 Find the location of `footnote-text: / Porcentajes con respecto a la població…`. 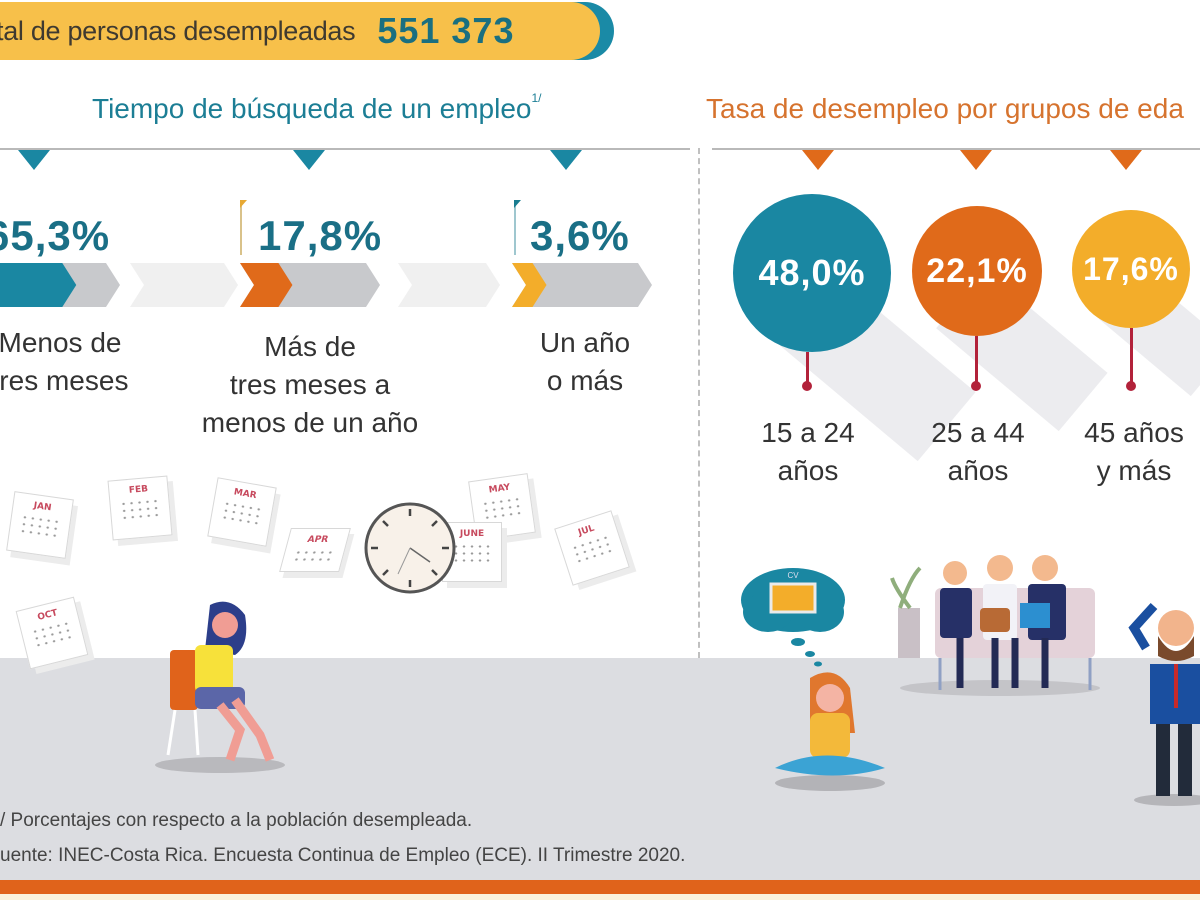

footnote-text: / Porcentajes con respecto a la població… is located at coordinates (236, 820).